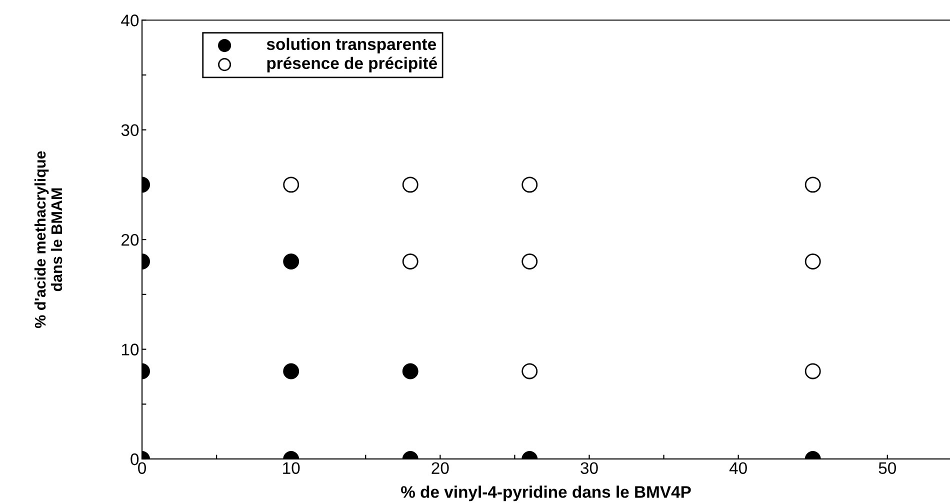 Image resolution: width=950 pixels, height=503 pixels. Describe the element at coordinates (291, 468) in the screenshot. I see `x-tick-label: 10` at that location.